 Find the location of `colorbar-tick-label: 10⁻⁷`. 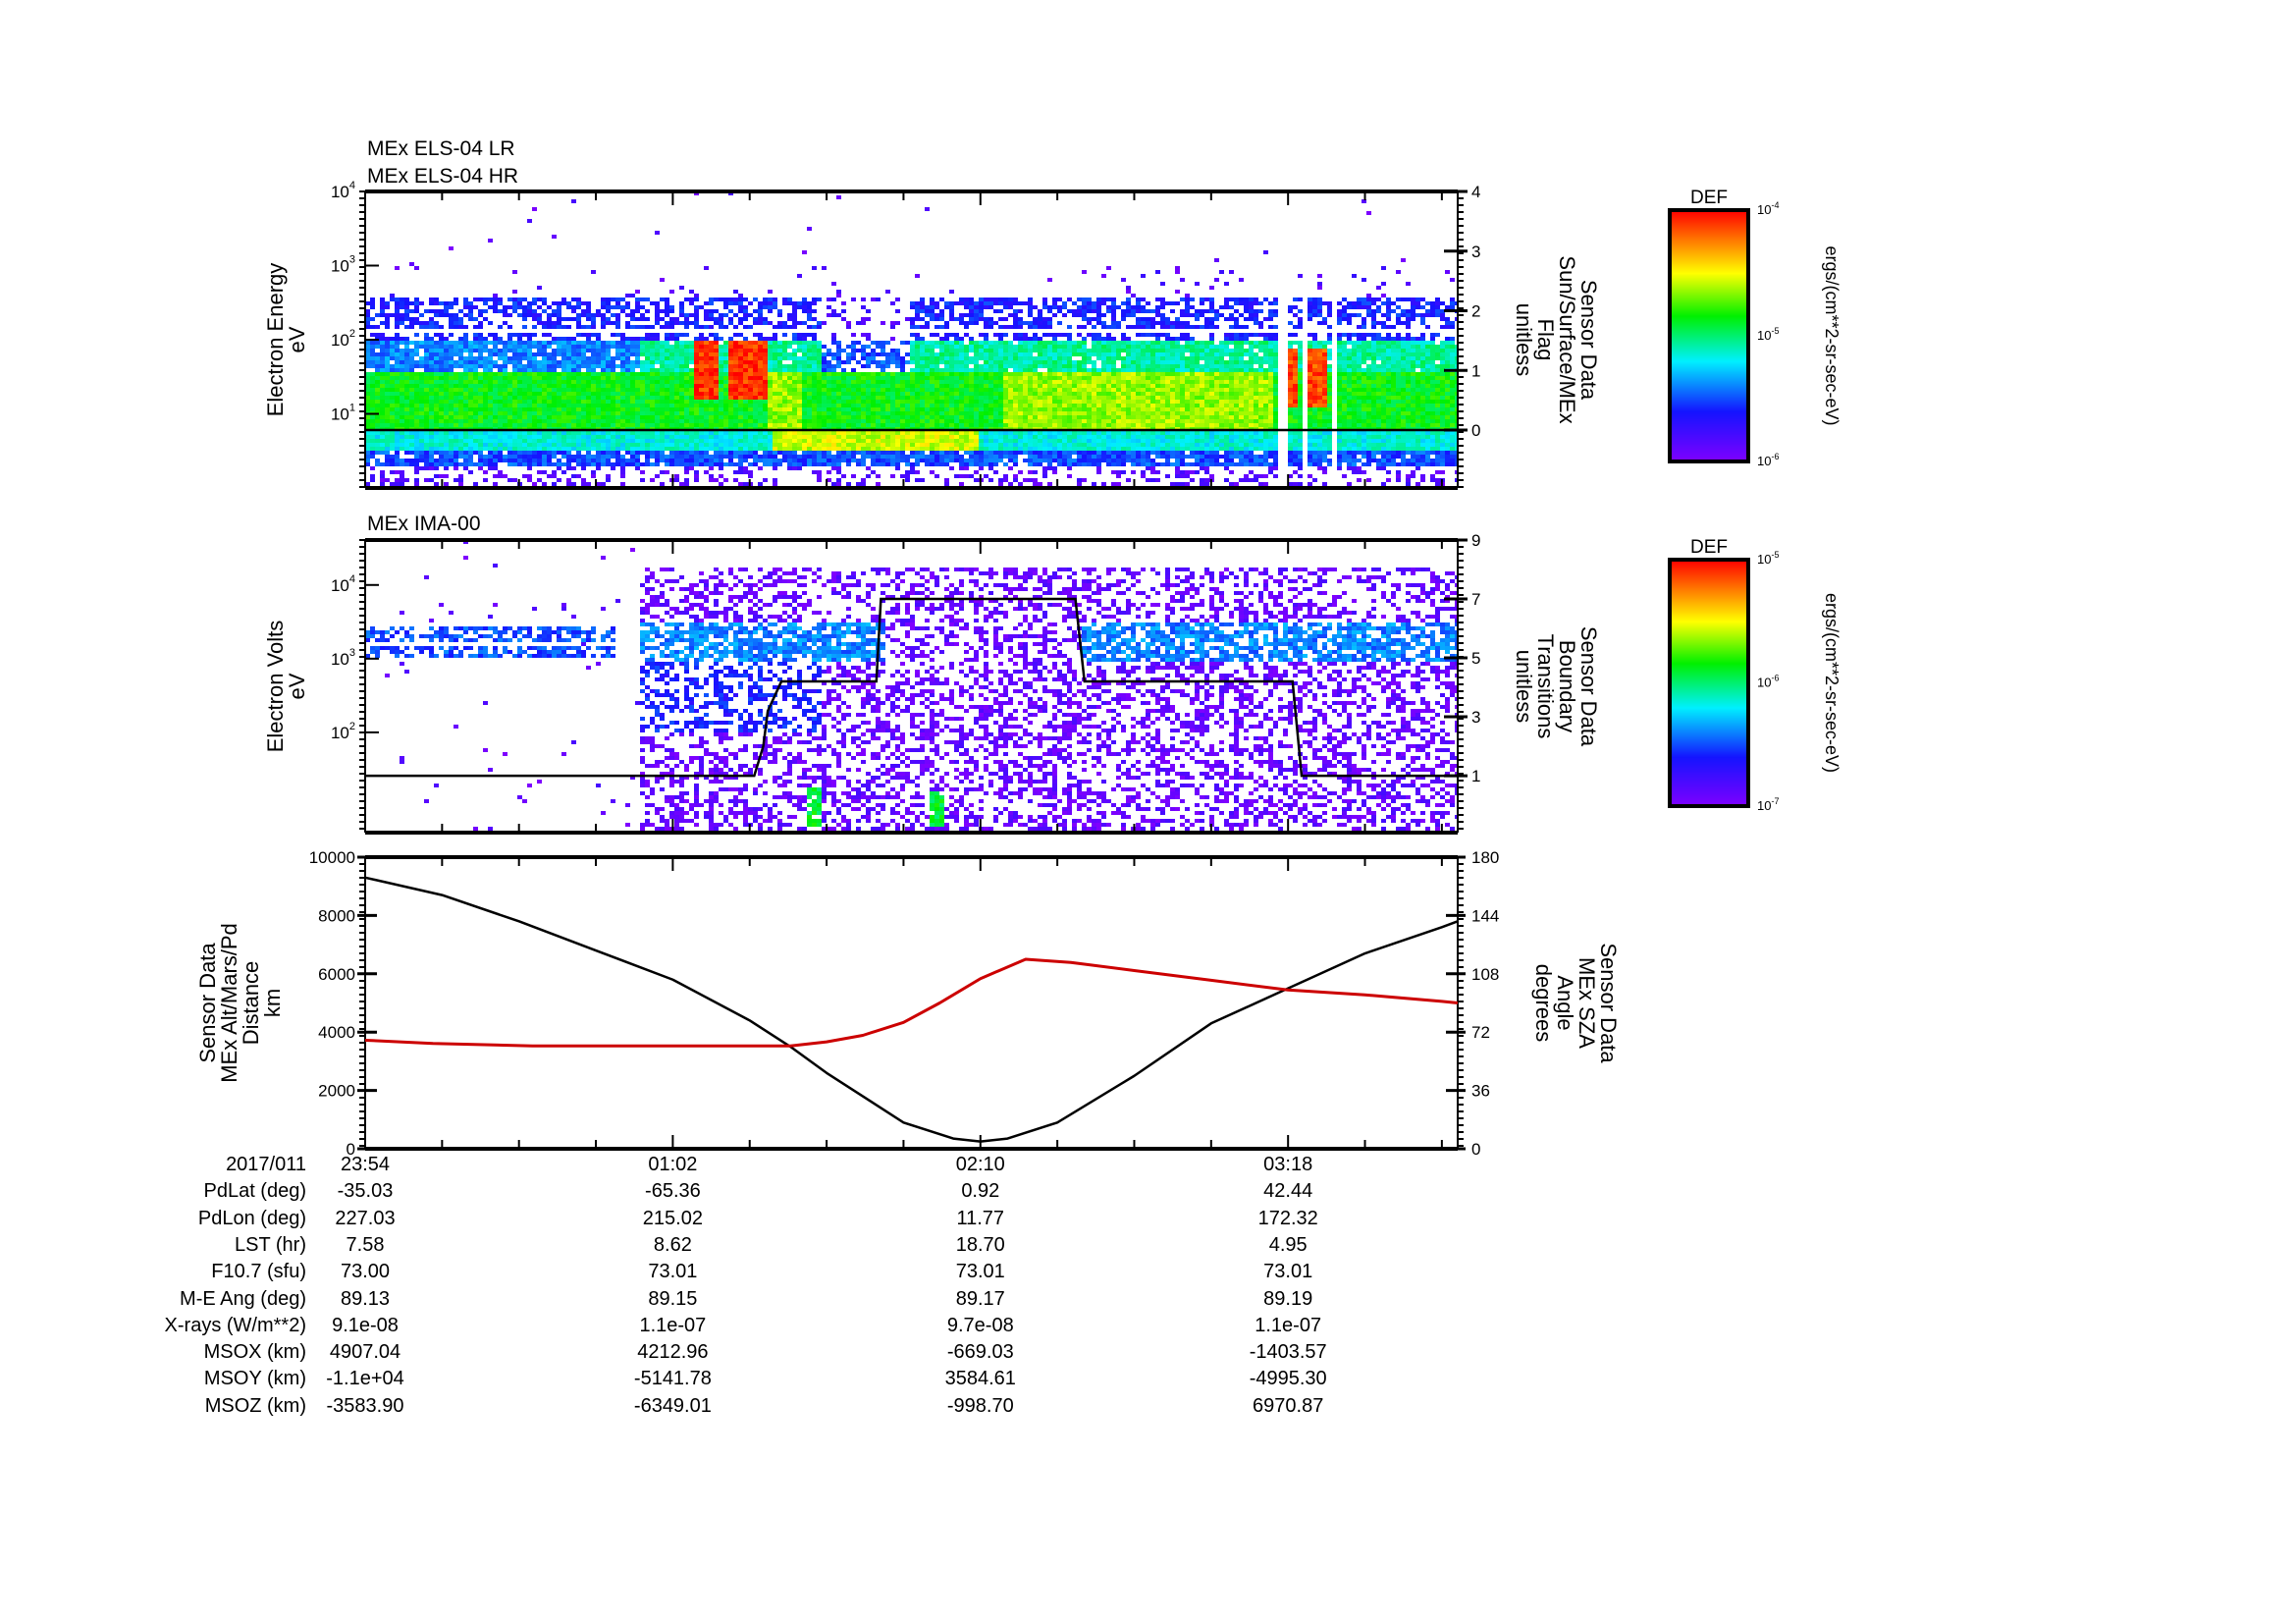

colorbar-tick-label: 10⁻⁷ is located at coordinates (1768, 804).